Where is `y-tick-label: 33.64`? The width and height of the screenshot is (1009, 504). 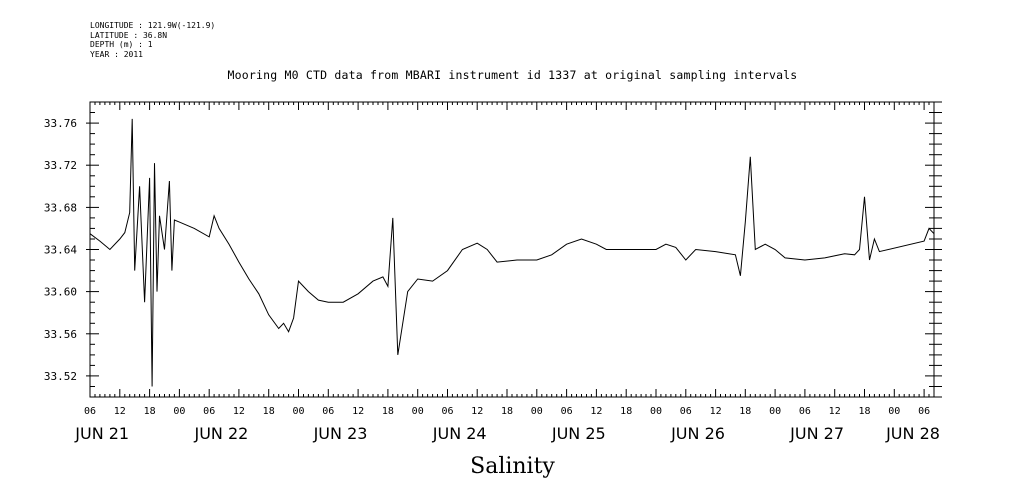 y-tick-label: 33.64 is located at coordinates (60, 250).